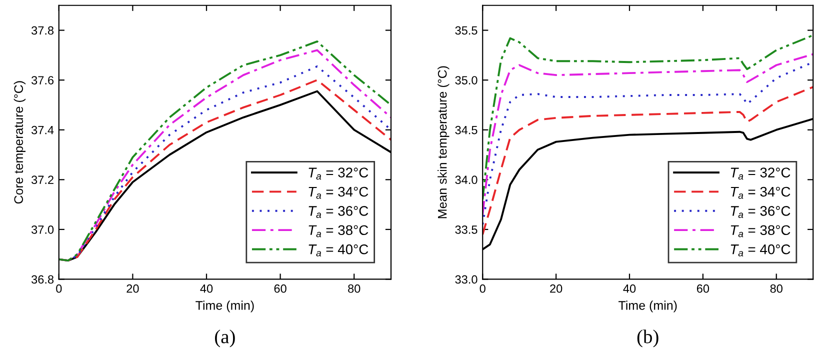 The width and height of the screenshot is (818, 358). Describe the element at coordinates (43, 279) in the screenshot. I see `y-tick-label: 36.8` at that location.